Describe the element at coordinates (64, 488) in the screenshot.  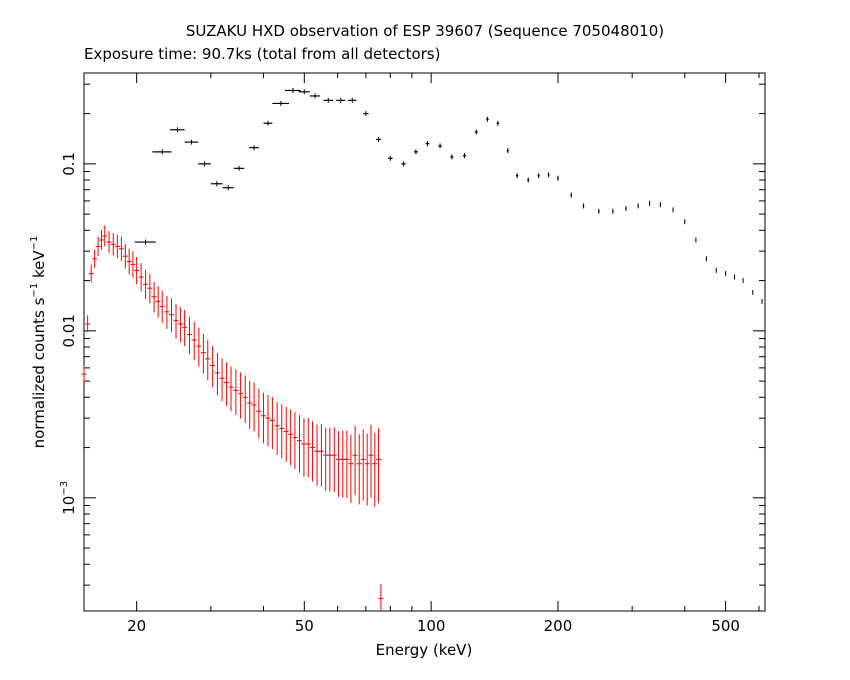
I see `y-tick-label-exp: −3` at that location.